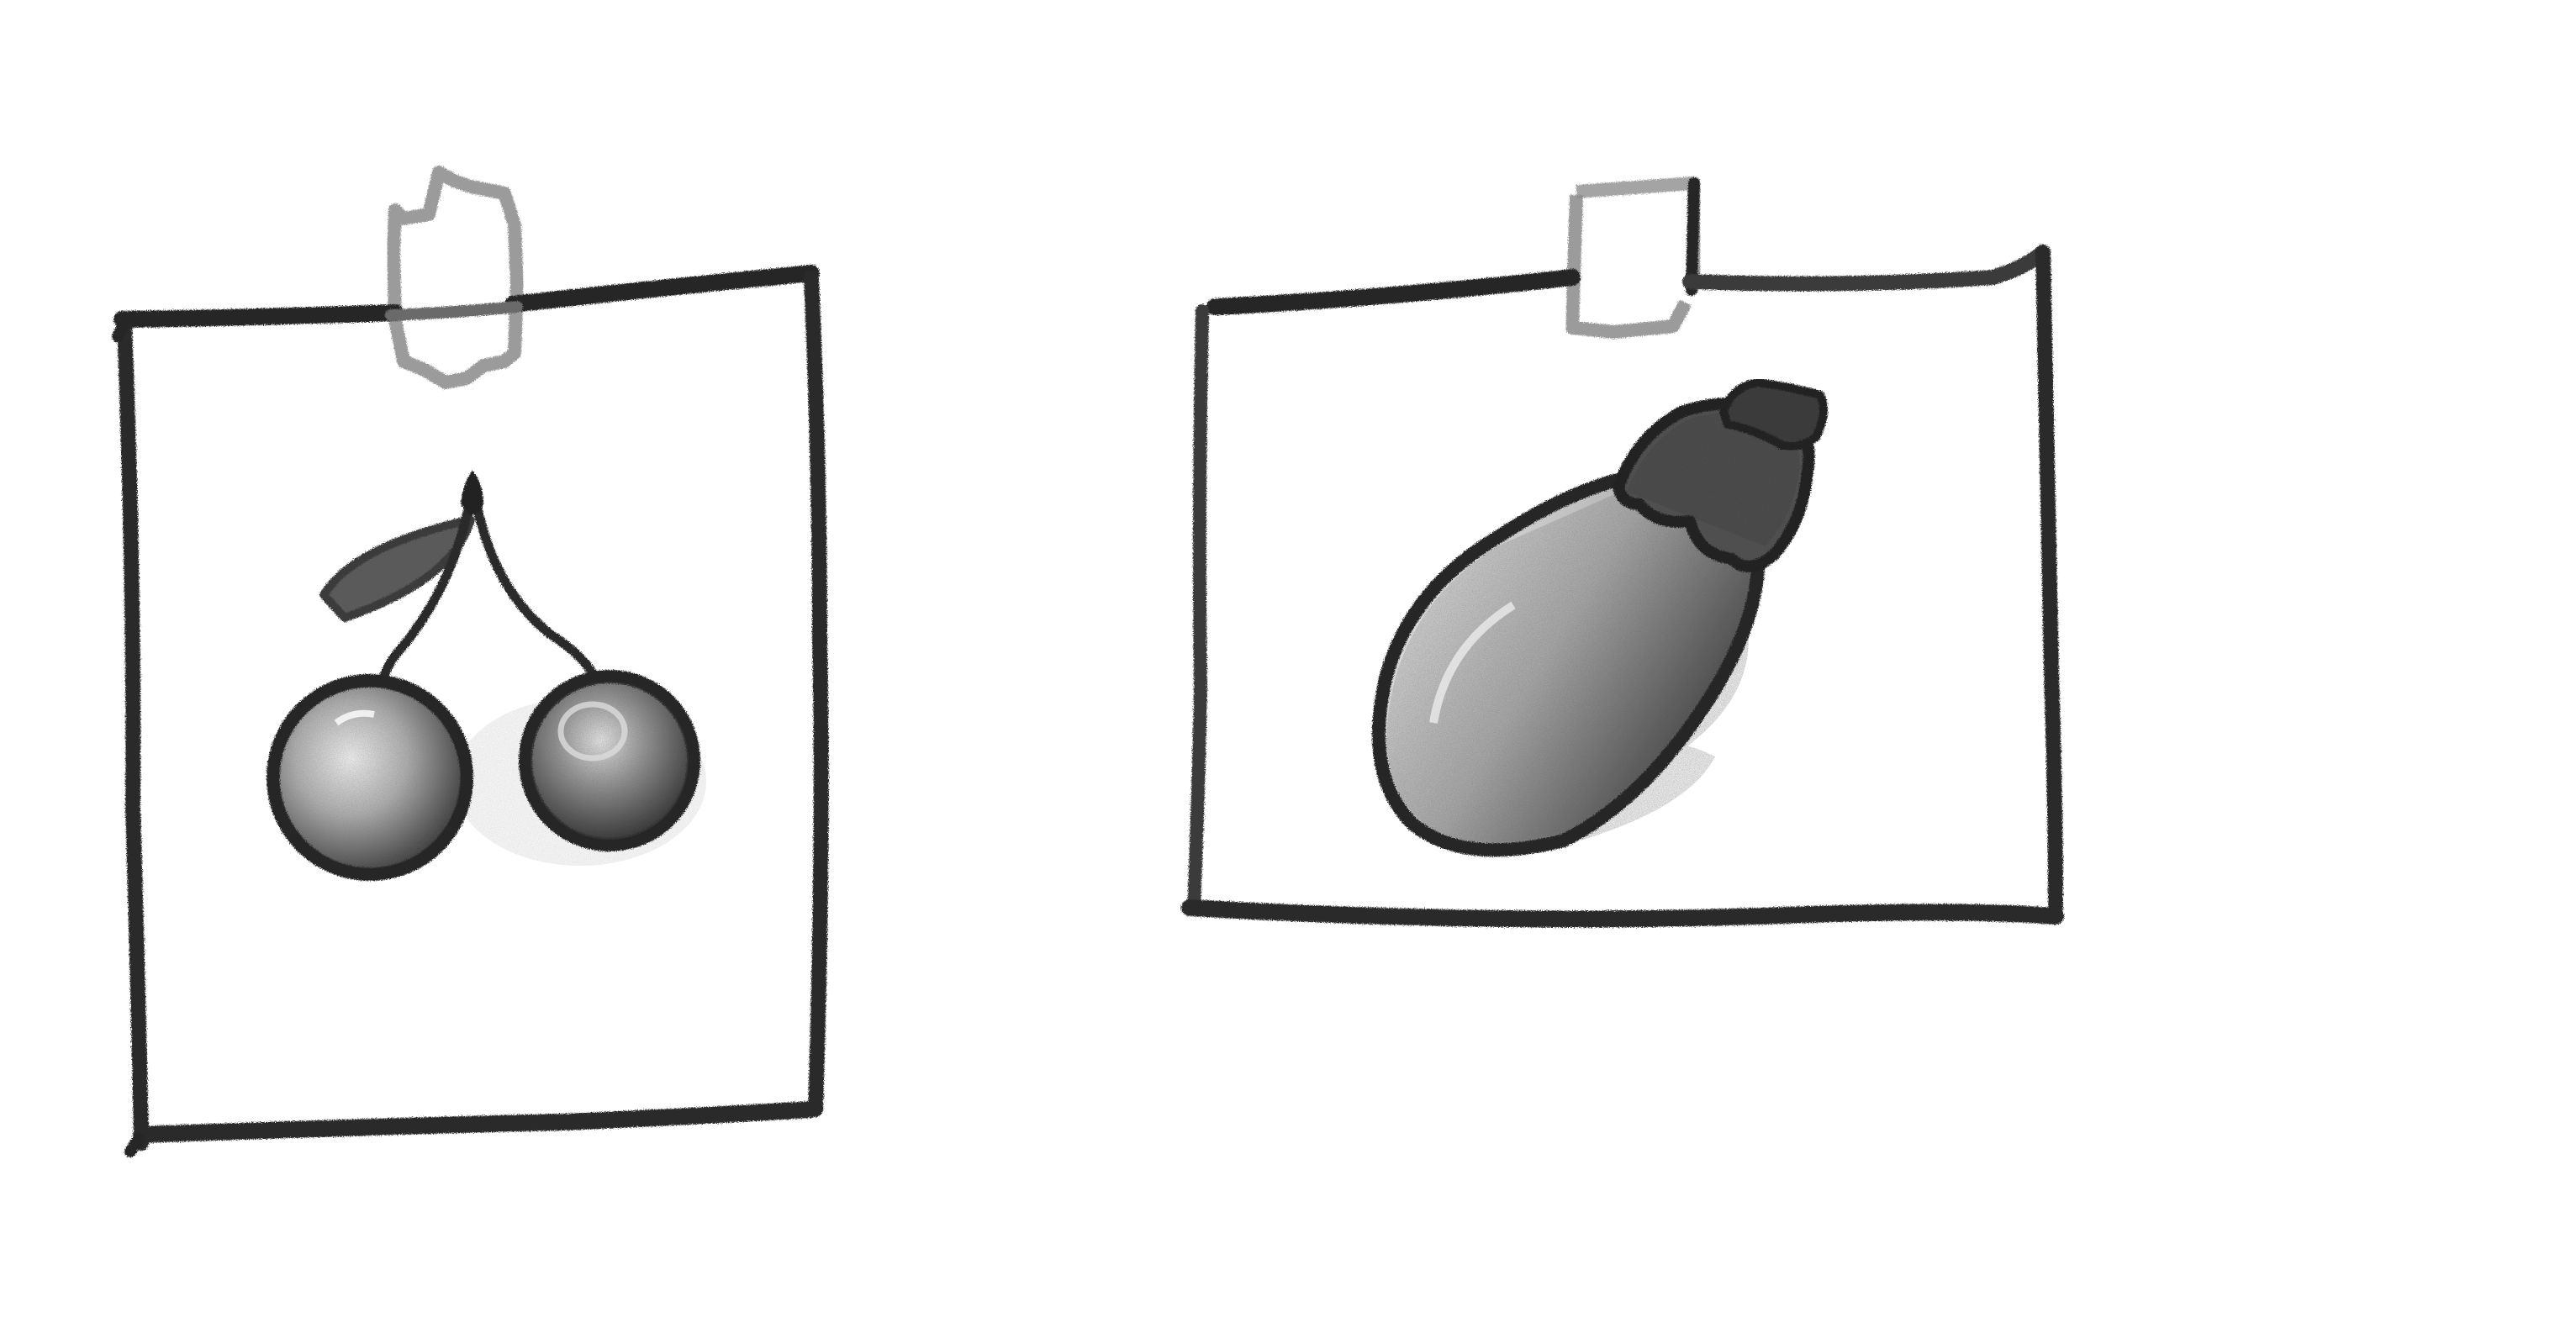 The width and height of the screenshot is (2576, 1328). I want to click on tape-strip-right, so click(1633, 258).